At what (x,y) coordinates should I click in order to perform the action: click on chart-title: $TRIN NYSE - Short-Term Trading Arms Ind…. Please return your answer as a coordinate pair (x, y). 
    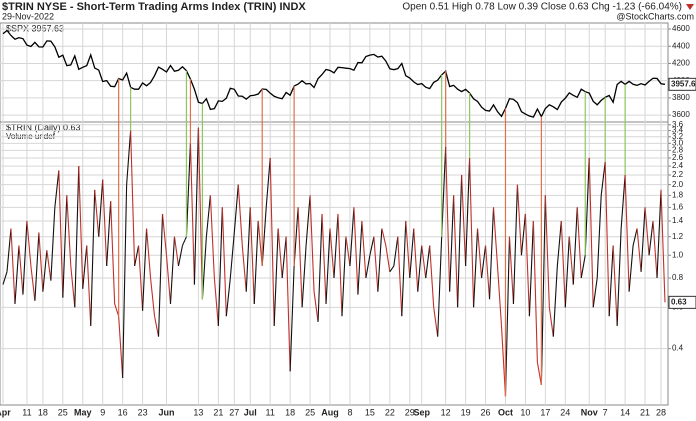
    Looking at the image, I should click on (154, 7).